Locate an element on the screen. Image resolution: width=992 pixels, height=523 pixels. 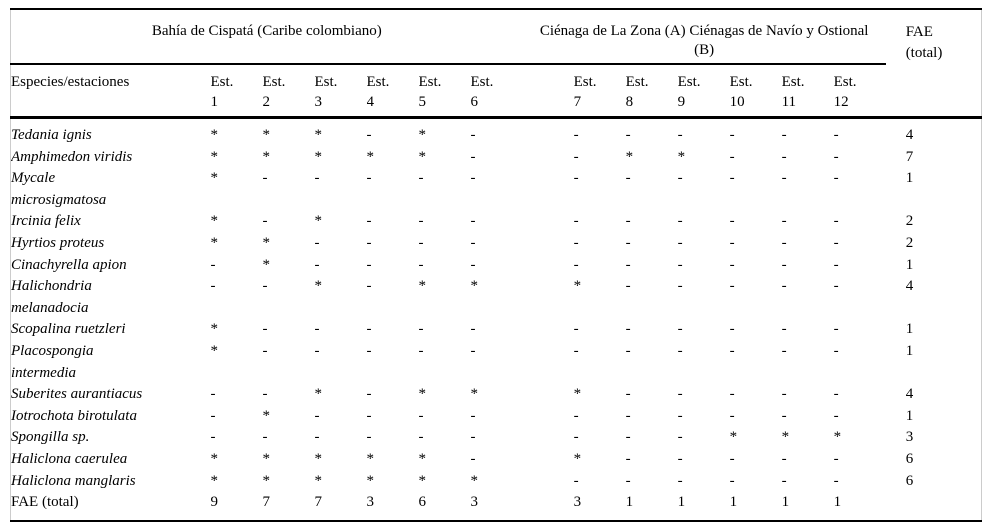
species-row: Tedania ignis * * * - * - - - - - - - 4 is located at coordinates (496, 132).